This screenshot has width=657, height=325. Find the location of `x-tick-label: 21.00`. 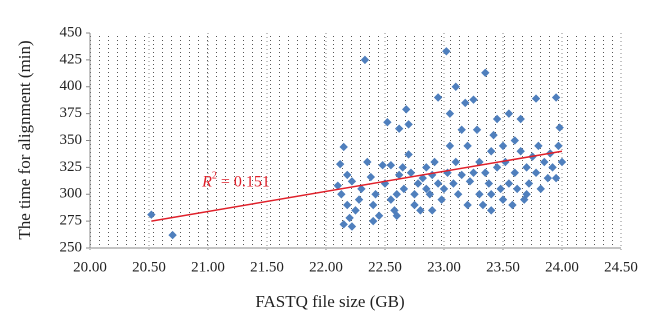

x-tick-label: 21.00 is located at coordinates (208, 267).